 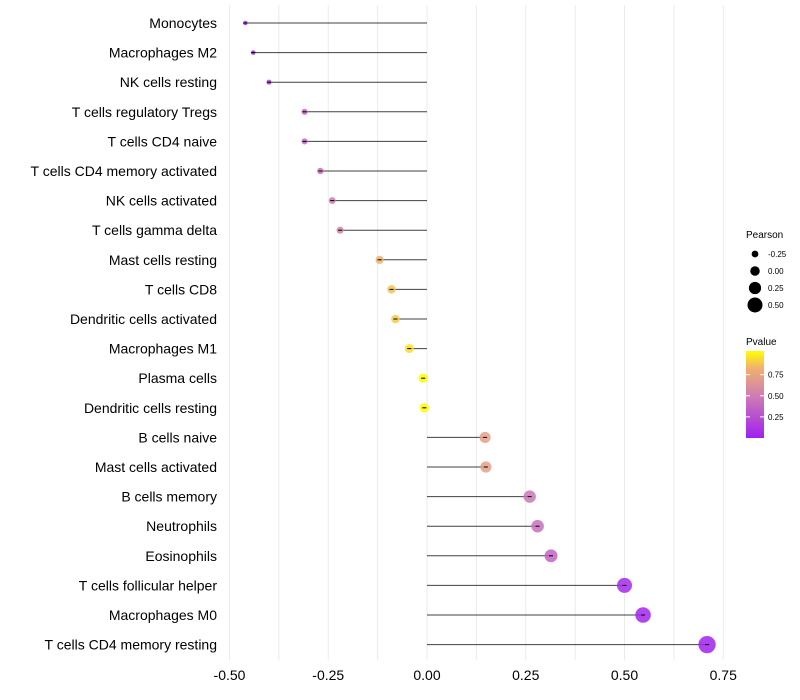 I want to click on y-tick-label: B cells naive, so click(x=177, y=437).